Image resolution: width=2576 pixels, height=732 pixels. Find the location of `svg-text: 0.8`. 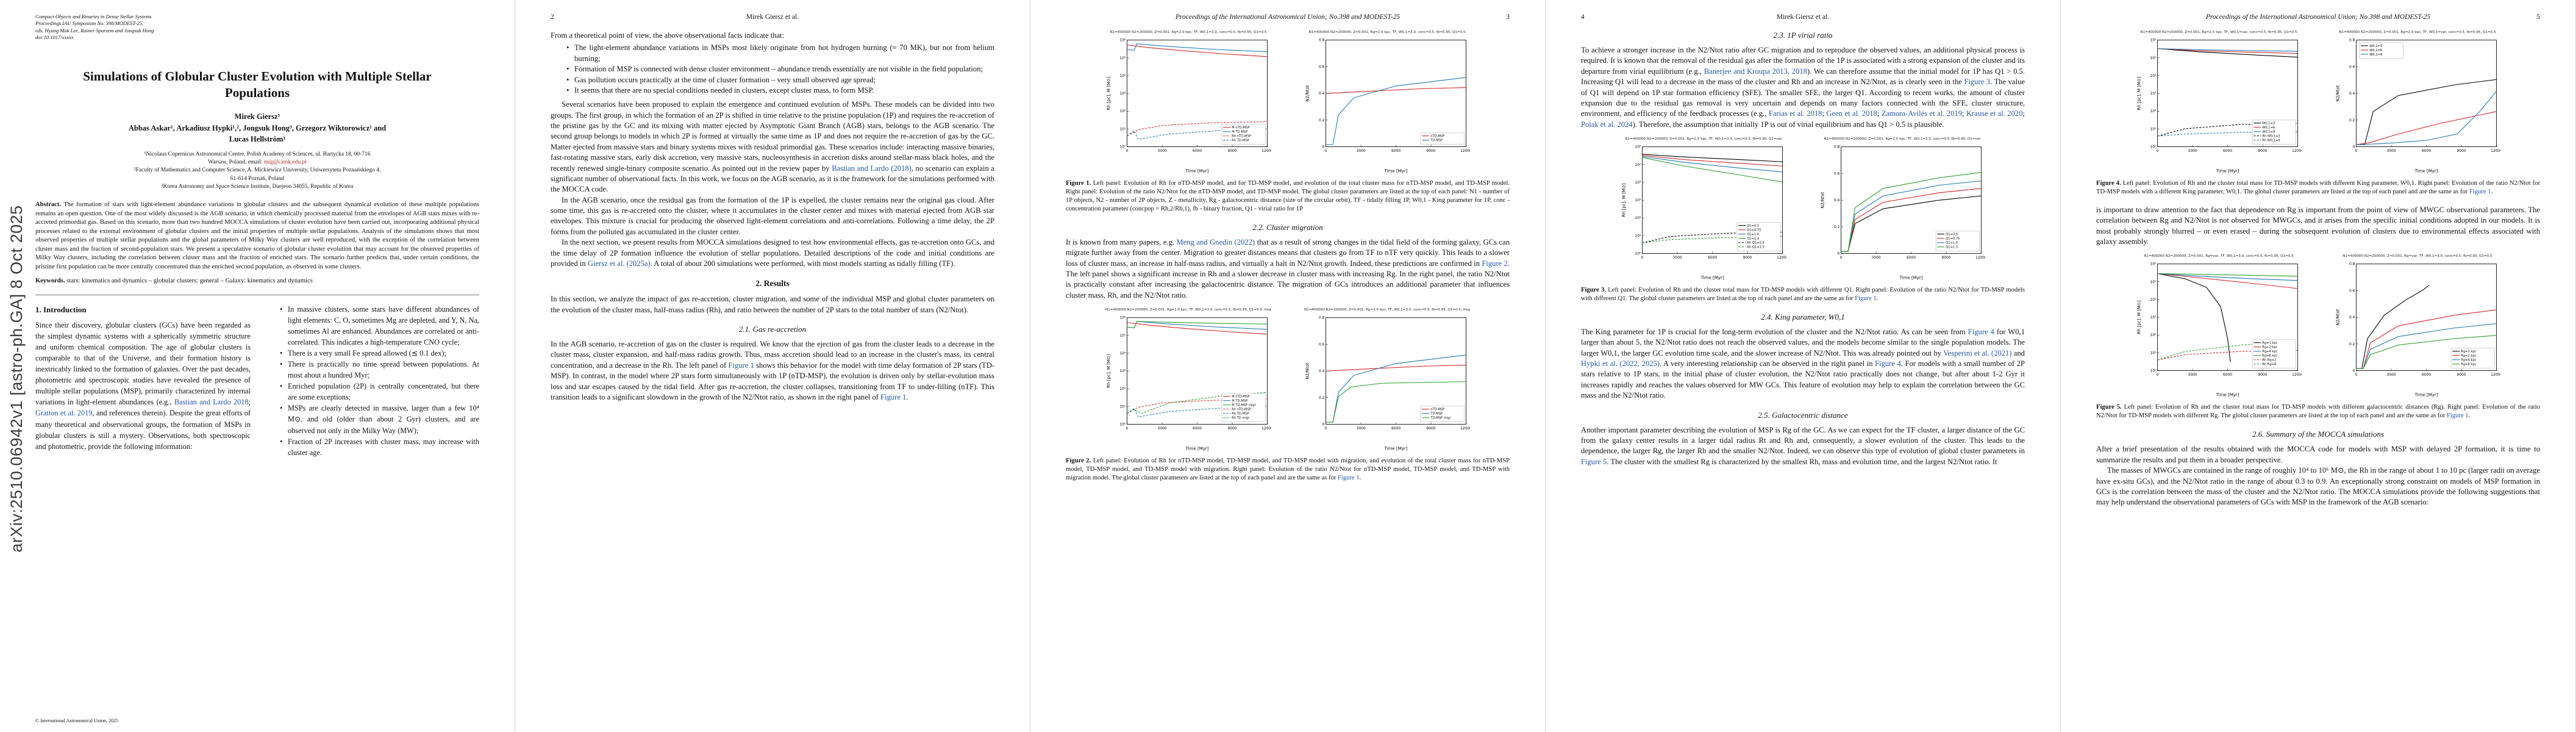

svg-text: 0.8 is located at coordinates (2352, 264).